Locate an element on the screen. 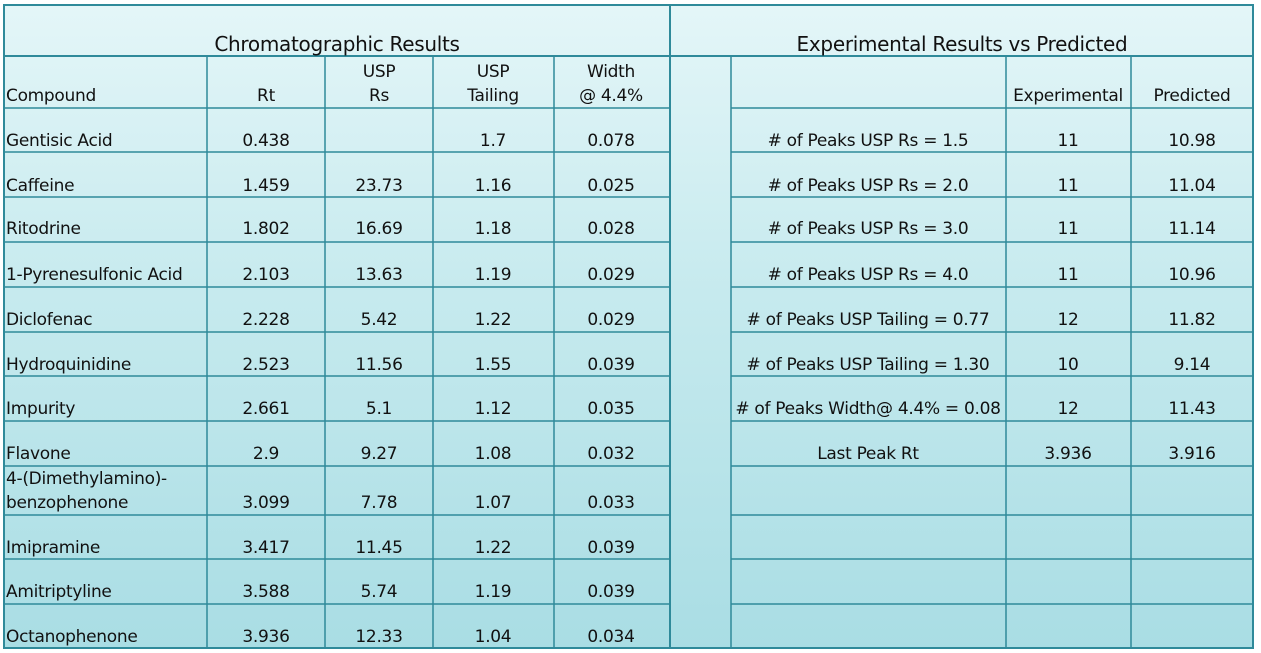 The image size is (1261, 653). cell-rs: 5.42 is located at coordinates (379, 320).